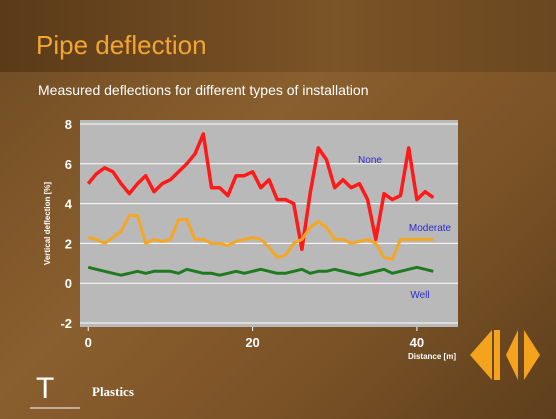 The width and height of the screenshot is (556, 419). I want to click on y-tick-label: 8, so click(68, 124).